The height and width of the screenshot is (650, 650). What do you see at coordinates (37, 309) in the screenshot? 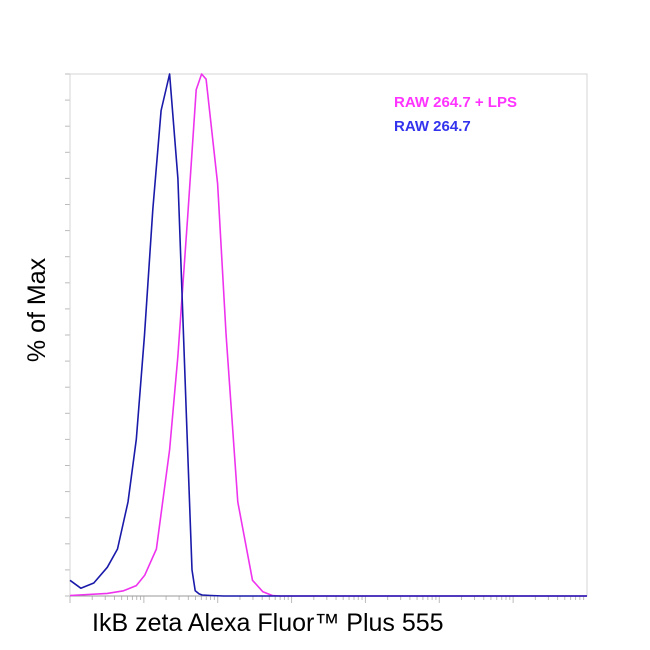
I see `y-axis-label: % of Max` at bounding box center [37, 309].